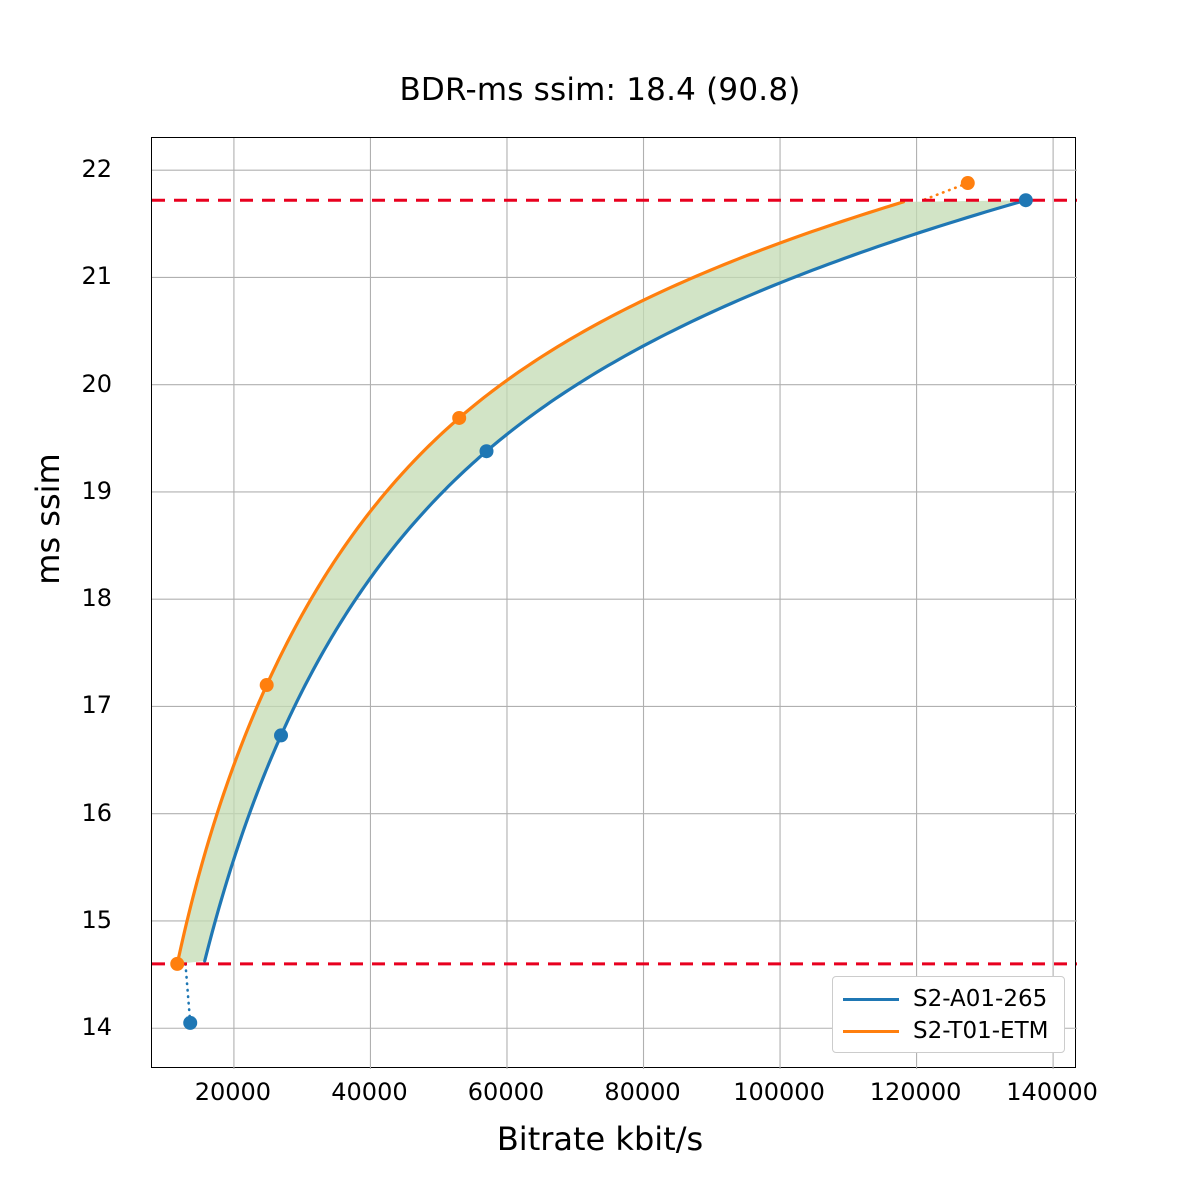  I want to click on y-tick-label: 20, so click(96, 383).